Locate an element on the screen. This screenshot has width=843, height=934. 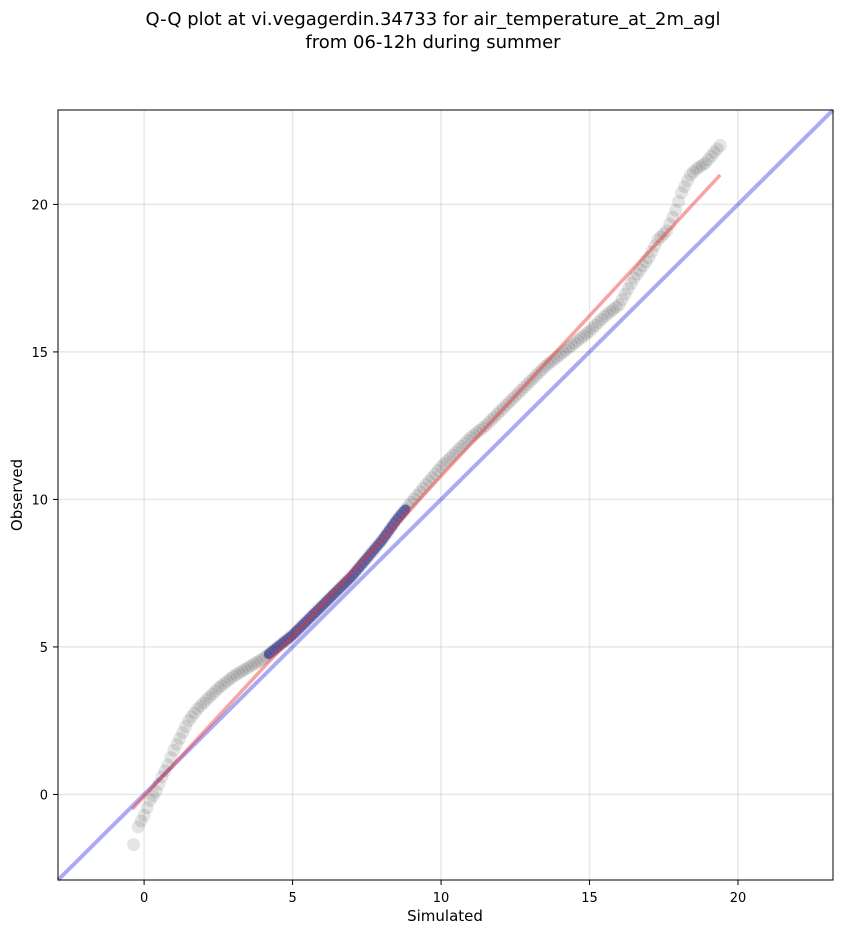
y-axis-label: Observed is located at coordinates (17, 495).